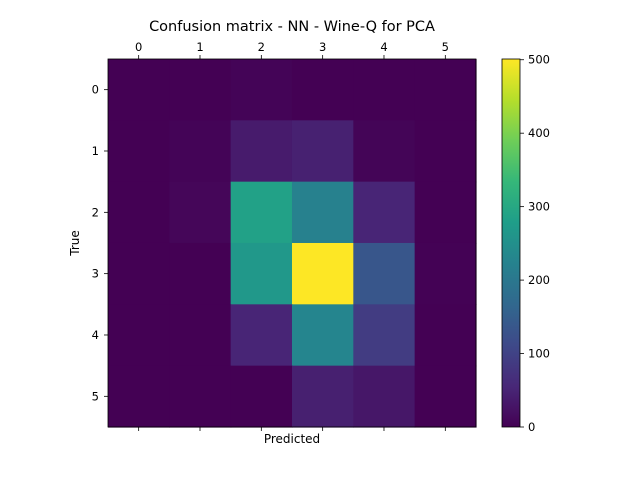 This screenshot has width=640, height=480. Describe the element at coordinates (539, 133) in the screenshot. I see `colorbar-tick-label: 400` at that location.